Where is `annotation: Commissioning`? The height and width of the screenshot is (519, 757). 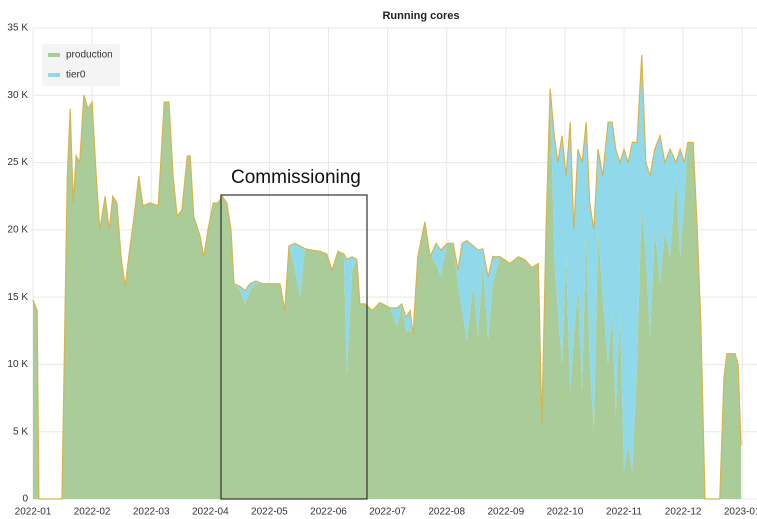
annotation: Commissioning is located at coordinates (296, 177).